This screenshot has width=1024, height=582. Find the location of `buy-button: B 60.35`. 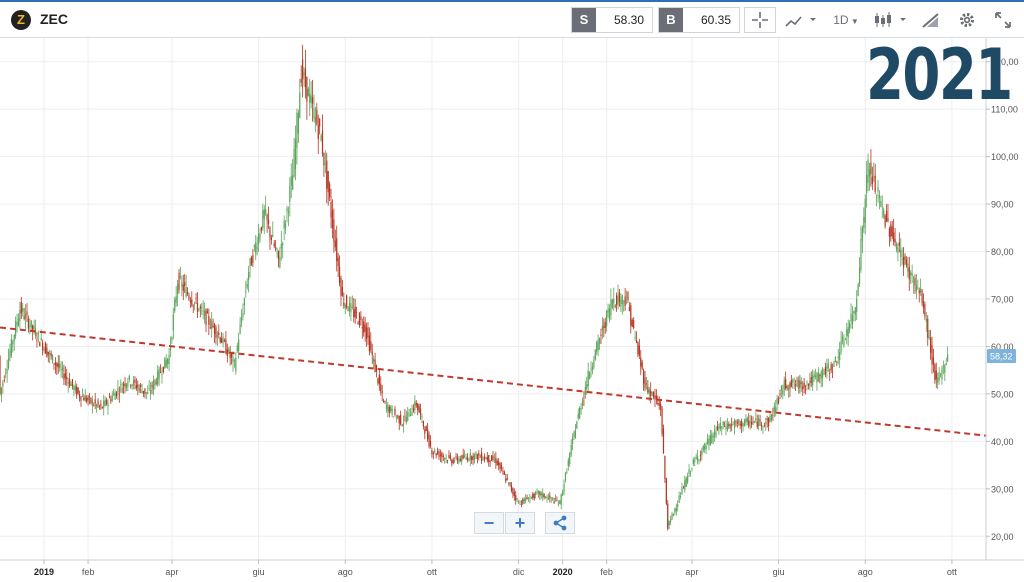

buy-button: B 60.35 is located at coordinates (699, 20).